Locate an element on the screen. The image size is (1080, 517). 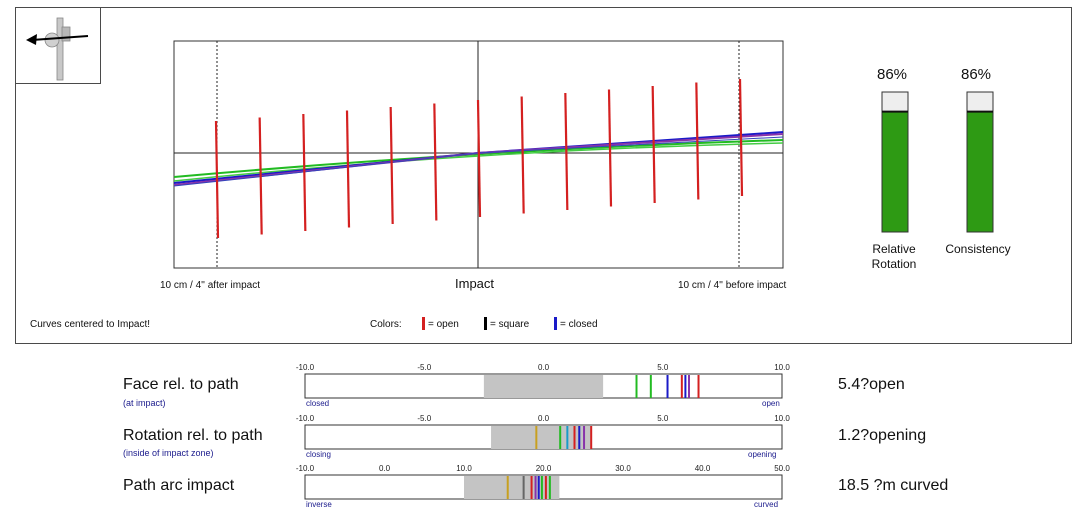
centered-note: Curves centered to Impact! is located at coordinates (90, 324).